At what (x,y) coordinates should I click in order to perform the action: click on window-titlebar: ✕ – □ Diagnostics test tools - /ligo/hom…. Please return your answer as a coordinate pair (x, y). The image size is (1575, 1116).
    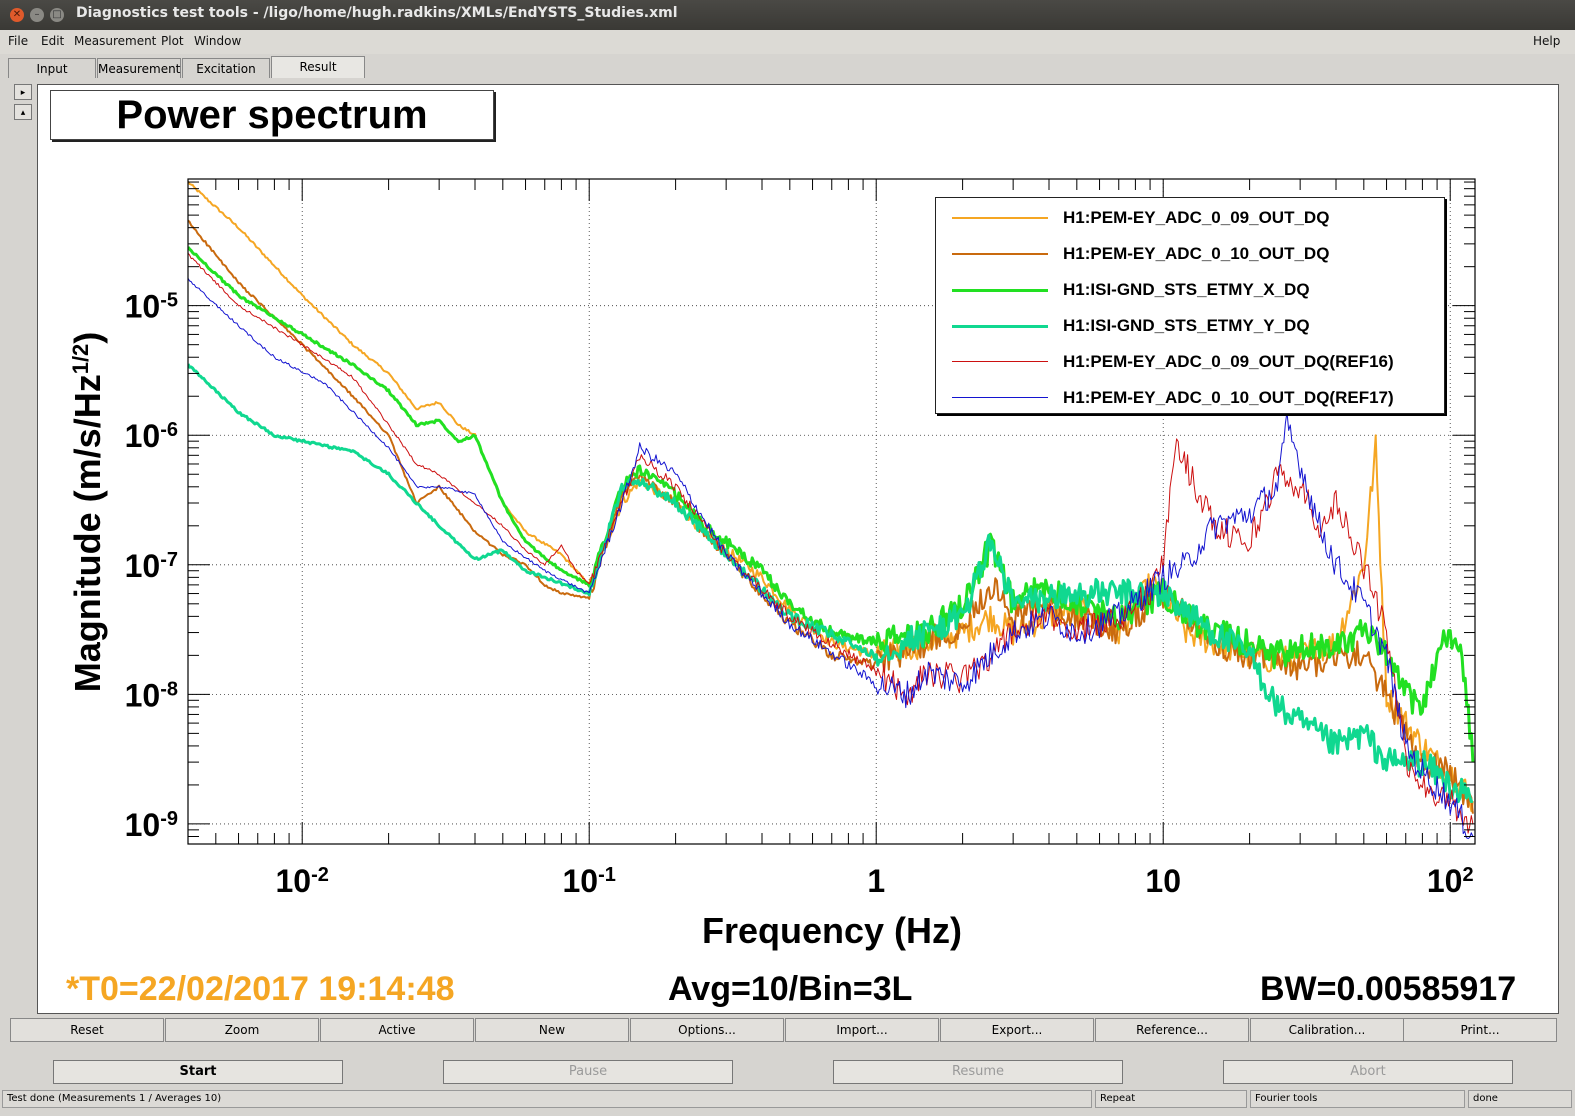
    Looking at the image, I should click on (787, 15).